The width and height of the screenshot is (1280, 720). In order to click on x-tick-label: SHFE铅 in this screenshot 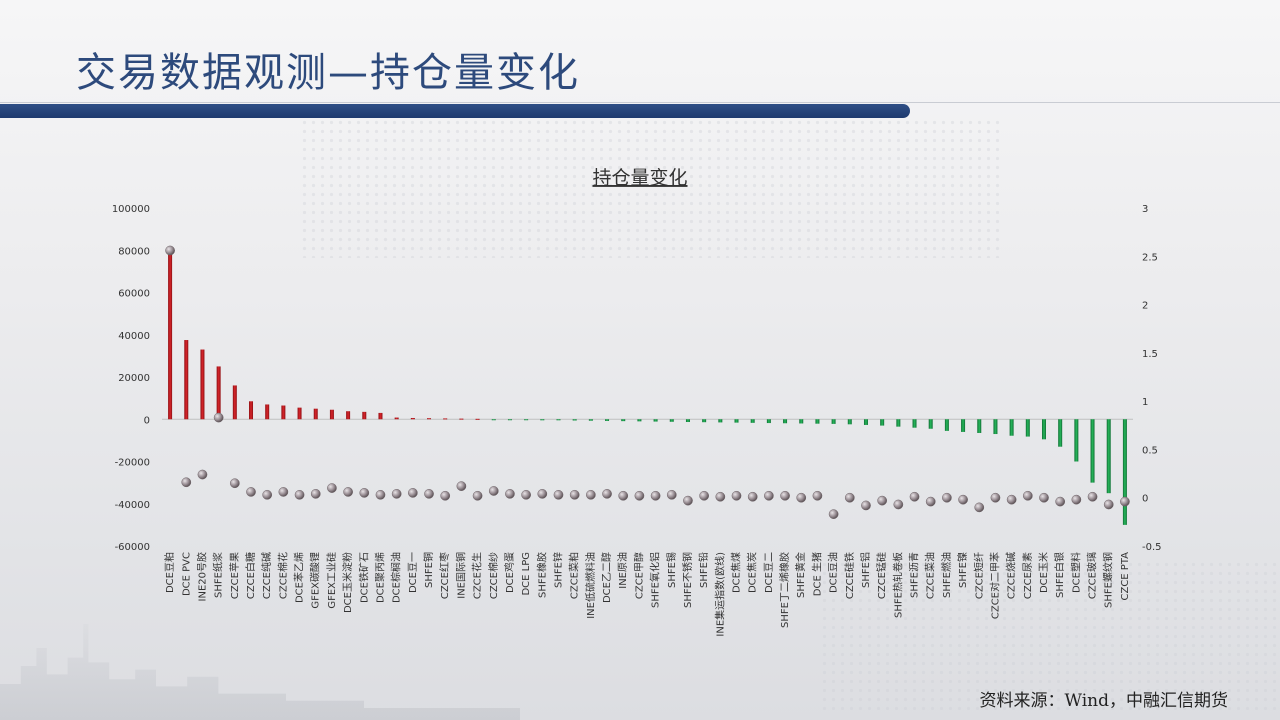, I will do `click(703, 570)`.